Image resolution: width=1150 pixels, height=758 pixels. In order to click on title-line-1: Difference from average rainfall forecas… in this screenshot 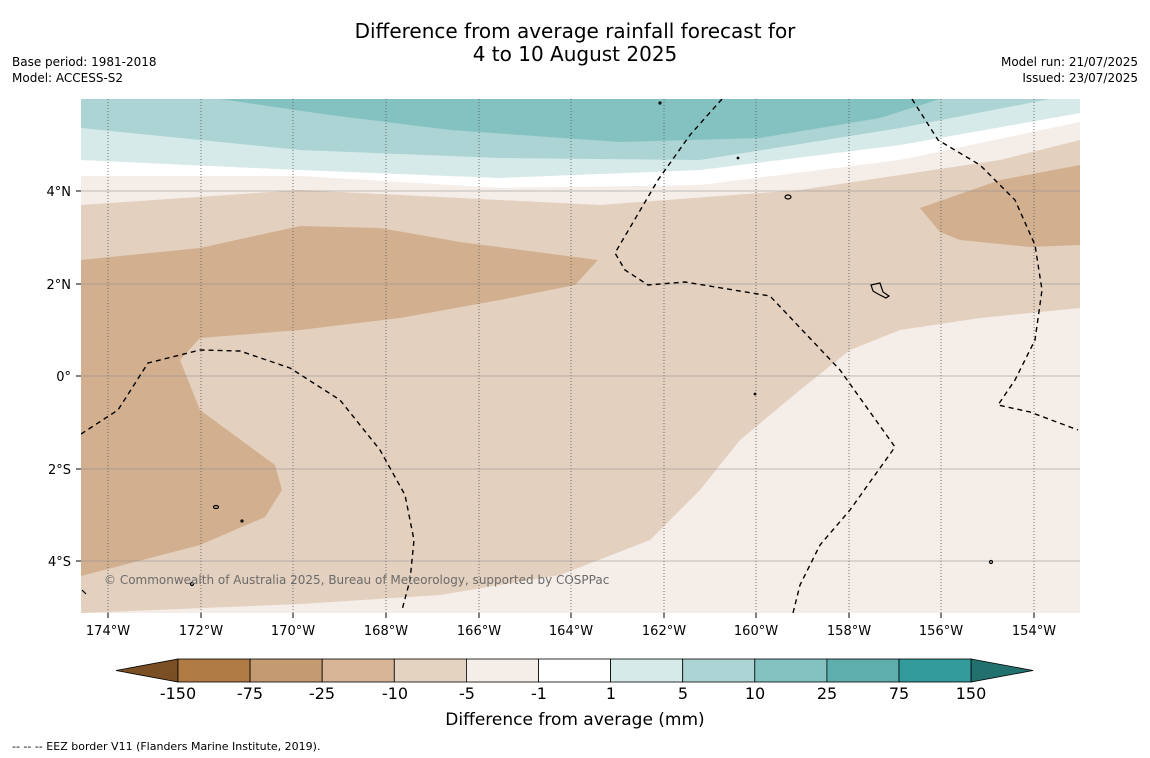, I will do `click(575, 31)`.